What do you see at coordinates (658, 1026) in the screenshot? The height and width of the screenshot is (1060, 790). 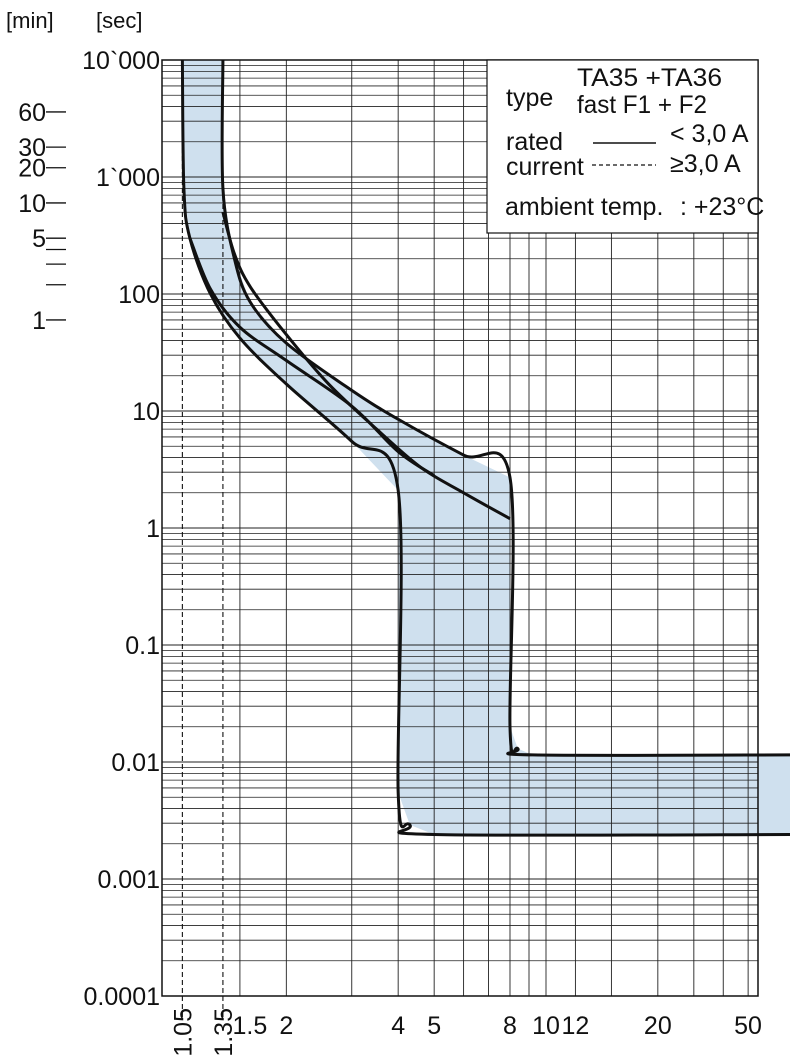 I see `x-tick-label: 20` at bounding box center [658, 1026].